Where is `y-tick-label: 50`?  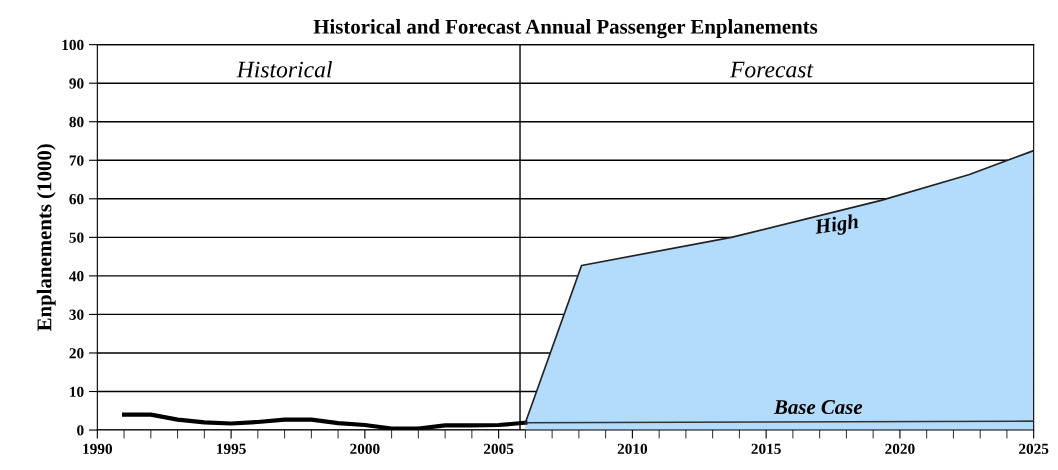 y-tick-label: 50 is located at coordinates (76, 237).